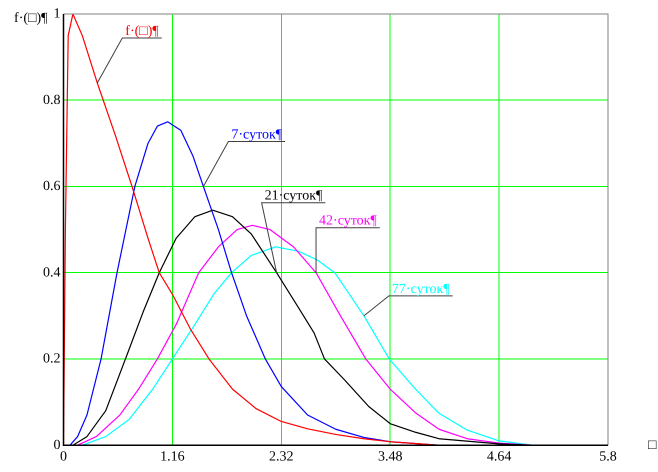  What do you see at coordinates (51, 359) in the screenshot?
I see `y-tick-label: 0.2` at bounding box center [51, 359].